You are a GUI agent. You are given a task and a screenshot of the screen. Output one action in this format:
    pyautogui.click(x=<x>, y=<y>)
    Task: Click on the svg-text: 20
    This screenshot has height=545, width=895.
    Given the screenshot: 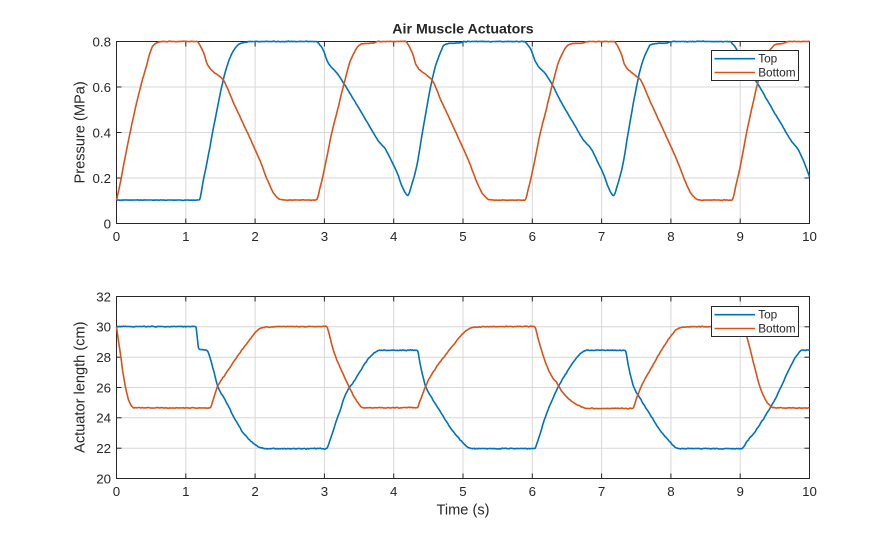 What is the action you would take?
    pyautogui.click(x=103, y=478)
    